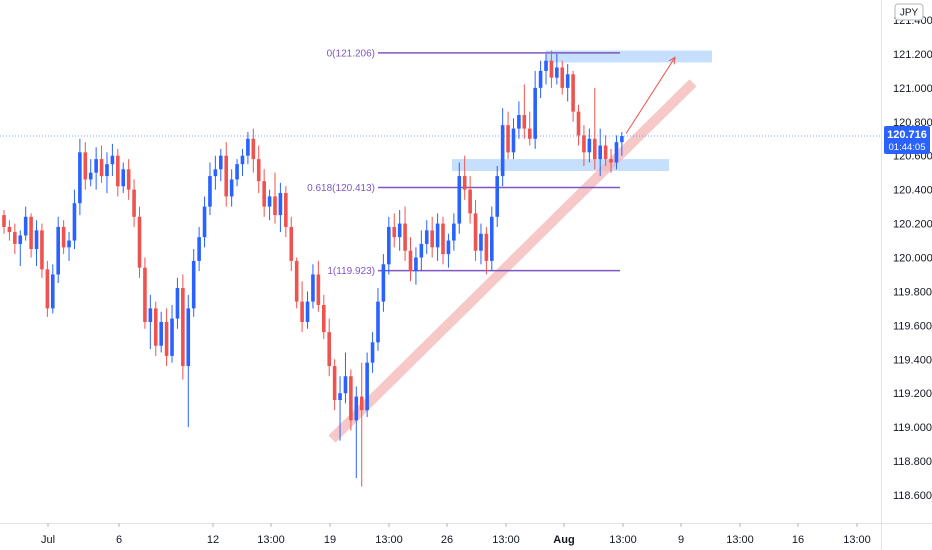  What do you see at coordinates (912, 292) in the screenshot?
I see `price-tick-label: 119.800` at bounding box center [912, 292].